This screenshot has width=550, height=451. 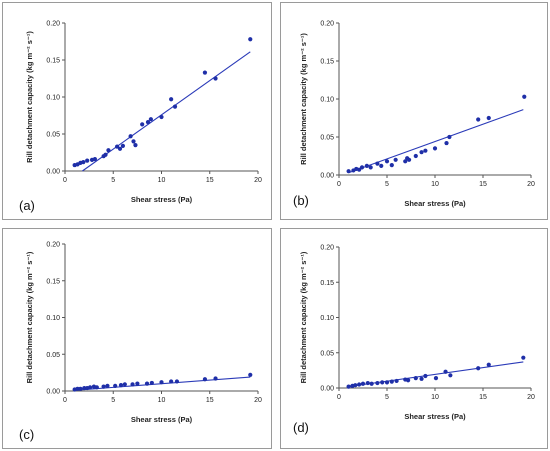 What do you see at coordinates (26, 434) in the screenshot?
I see `panel-label: (c)` at bounding box center [26, 434].